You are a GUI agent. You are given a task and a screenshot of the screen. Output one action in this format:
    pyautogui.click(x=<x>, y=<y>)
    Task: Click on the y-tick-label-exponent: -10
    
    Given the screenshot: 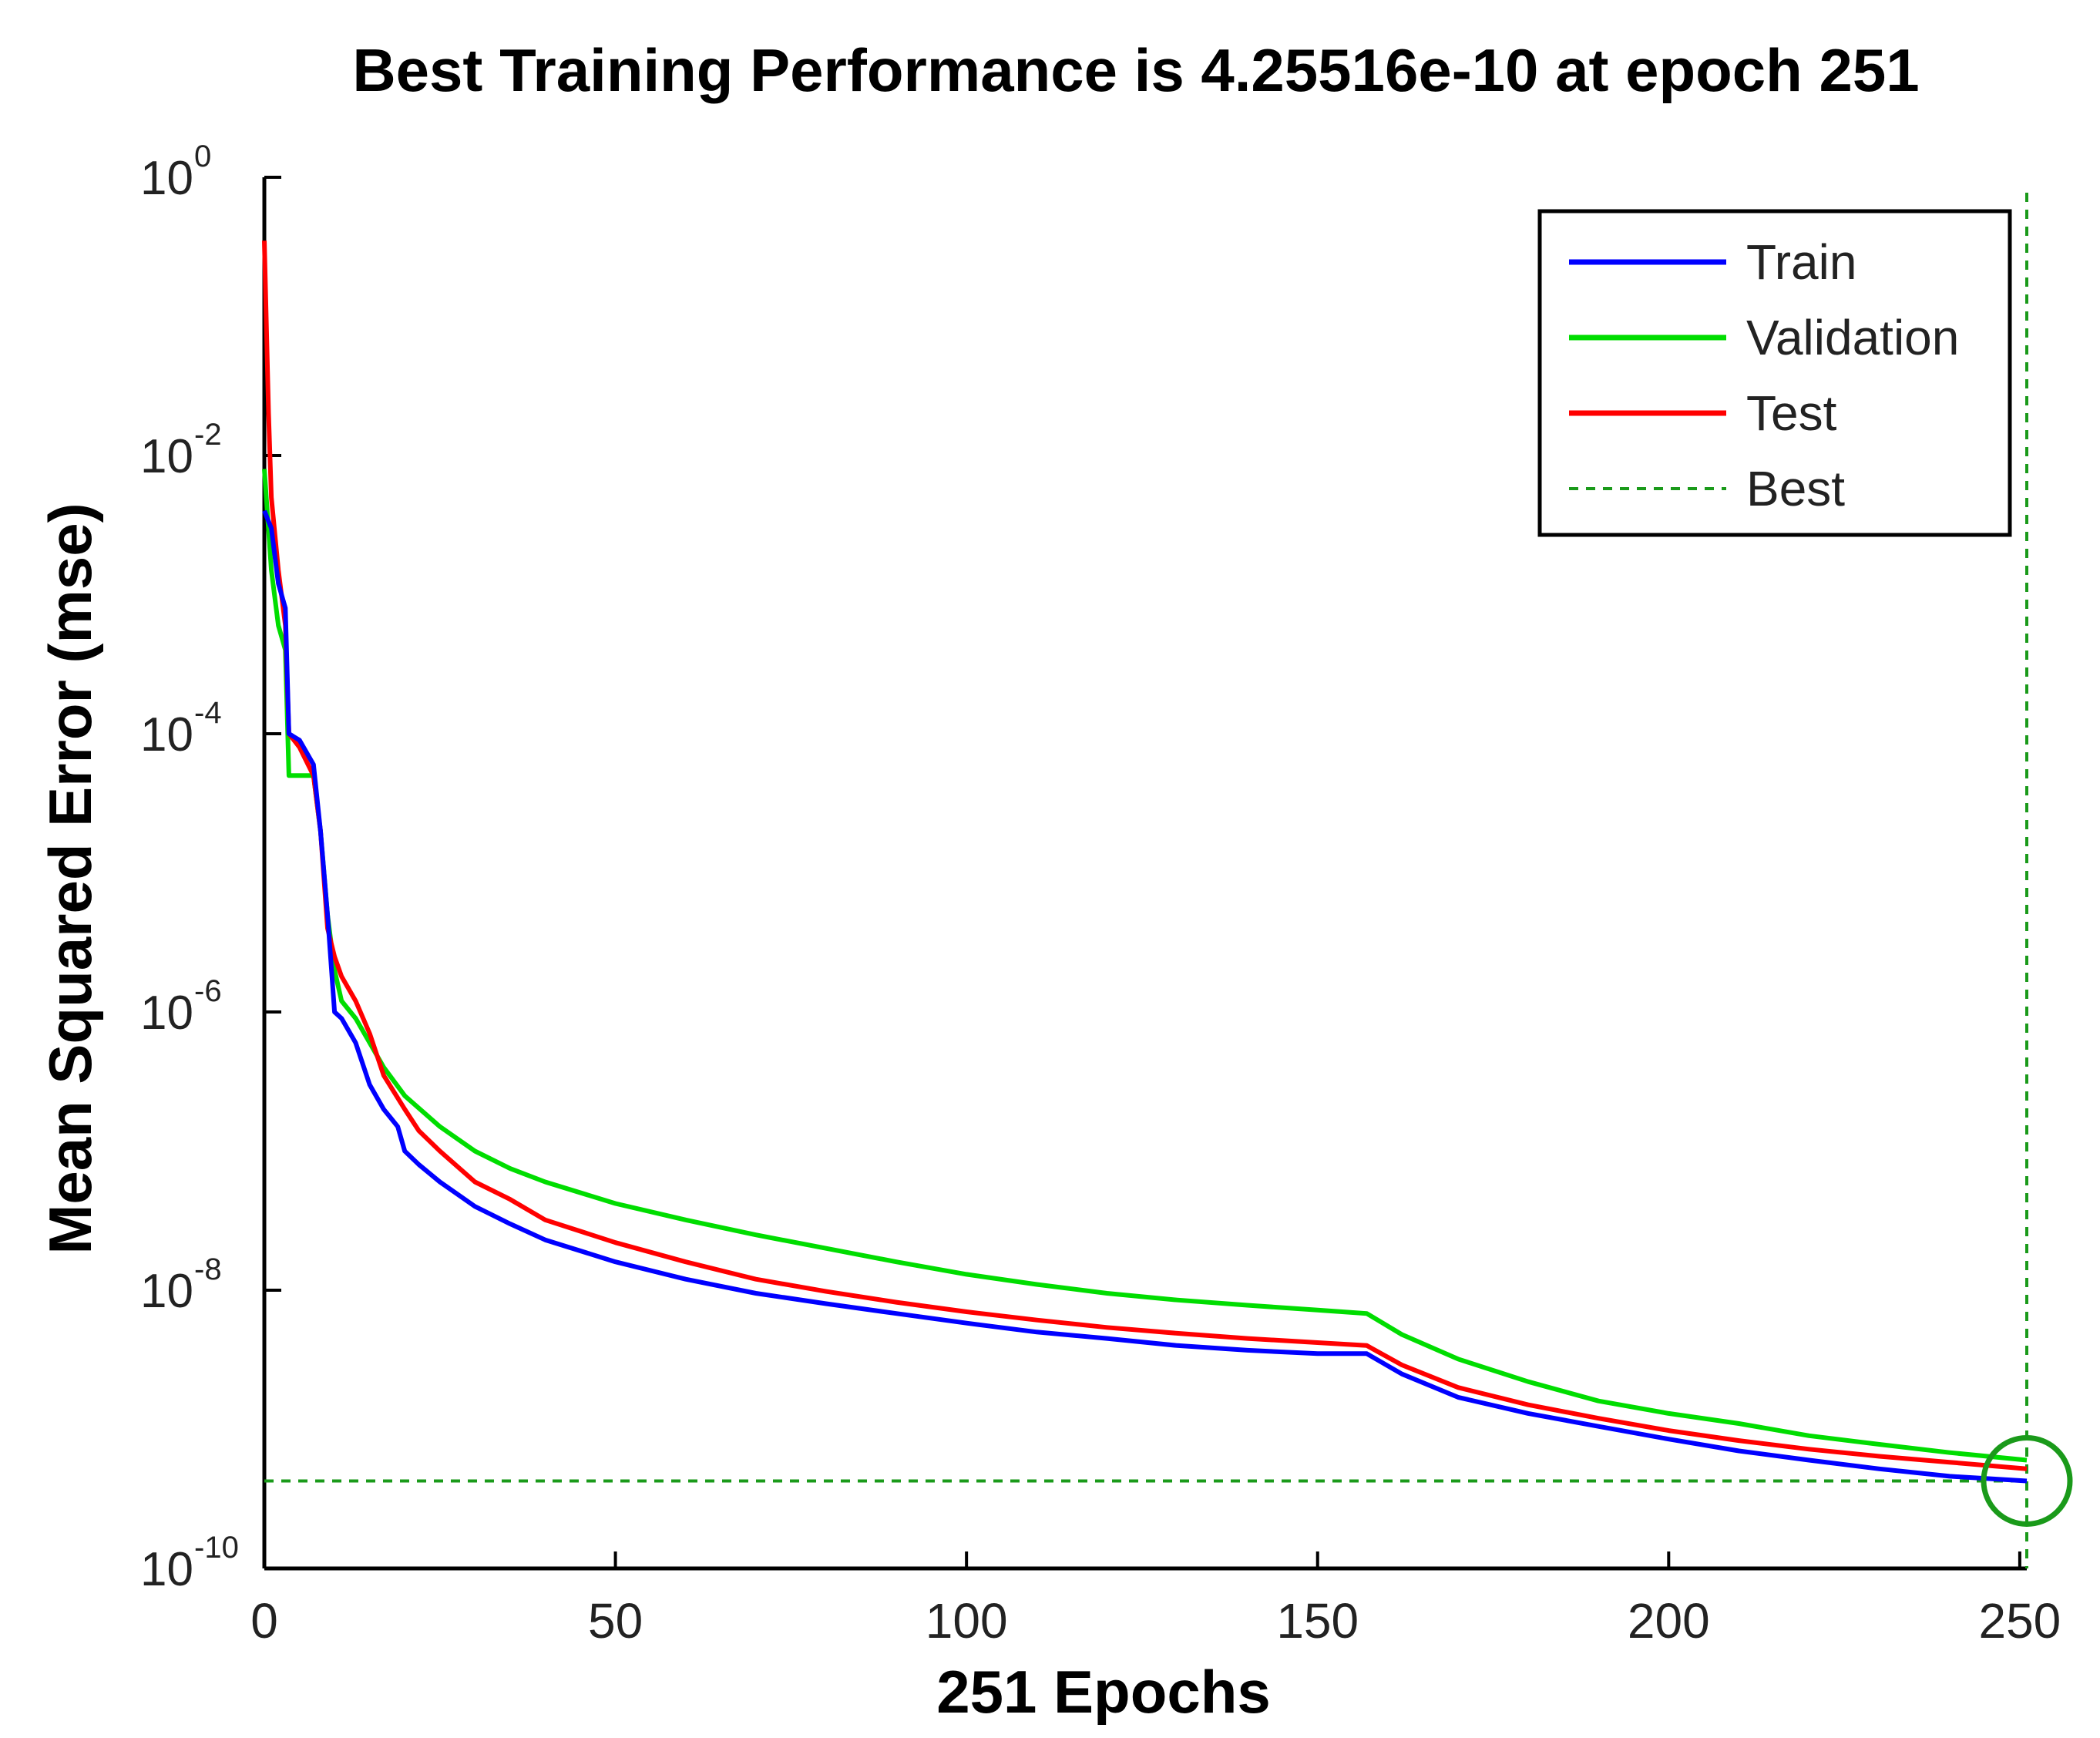 What is the action you would take?
    pyautogui.click(x=216, y=1548)
    